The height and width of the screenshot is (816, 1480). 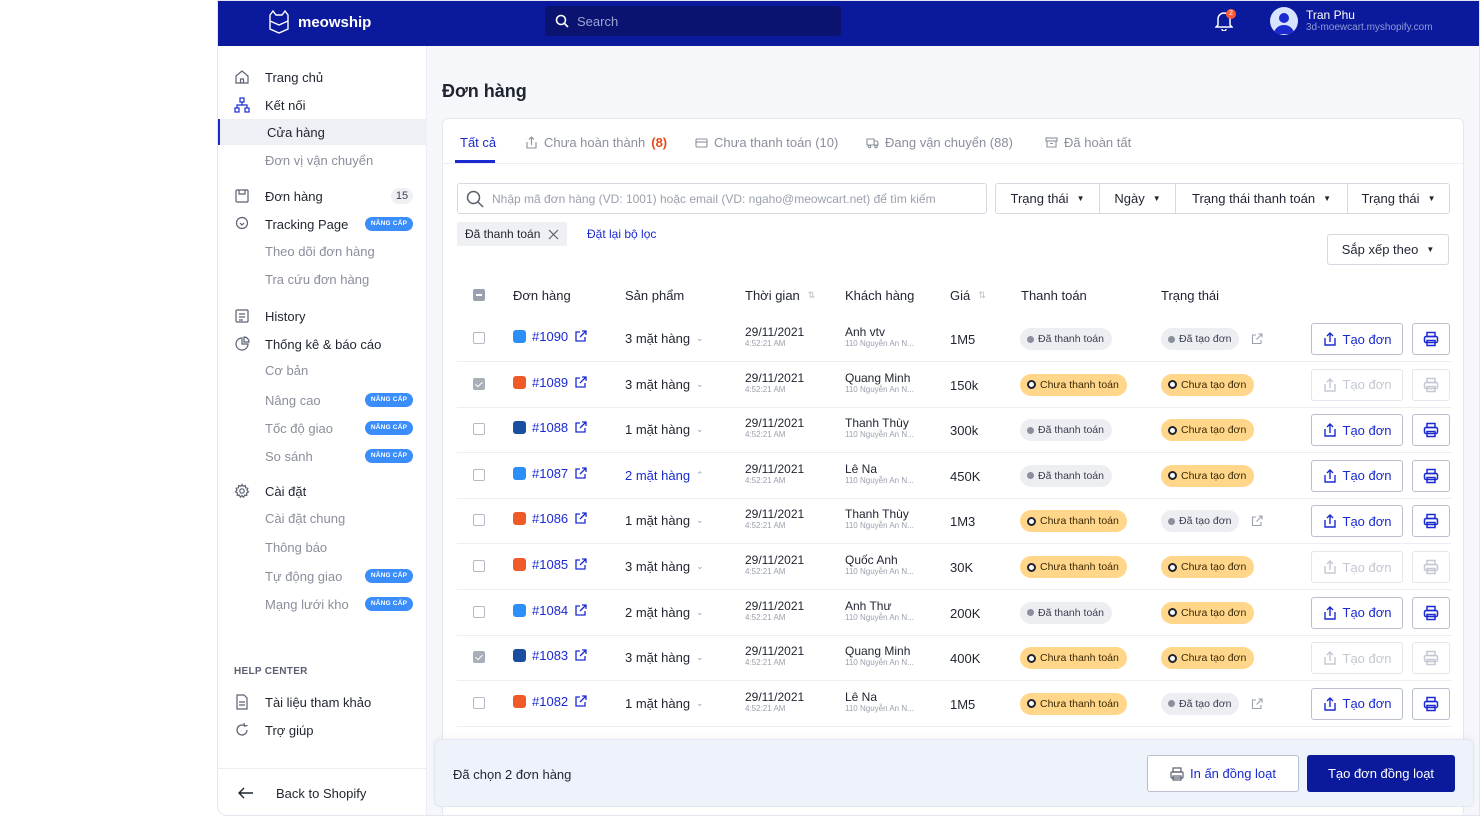 What do you see at coordinates (322, 224) in the screenshot?
I see `sidebar-item-tracking-page: Tracking Page NÂNG CẤP` at bounding box center [322, 224].